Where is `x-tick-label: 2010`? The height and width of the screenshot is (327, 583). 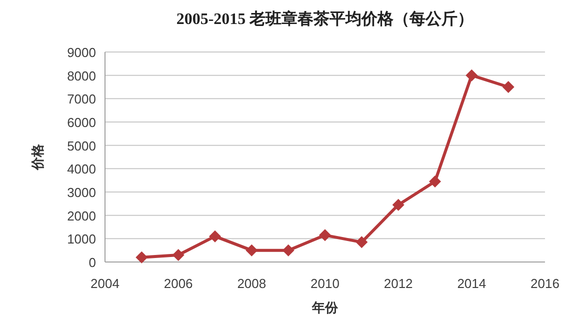 x-tick-label: 2010 is located at coordinates (325, 283).